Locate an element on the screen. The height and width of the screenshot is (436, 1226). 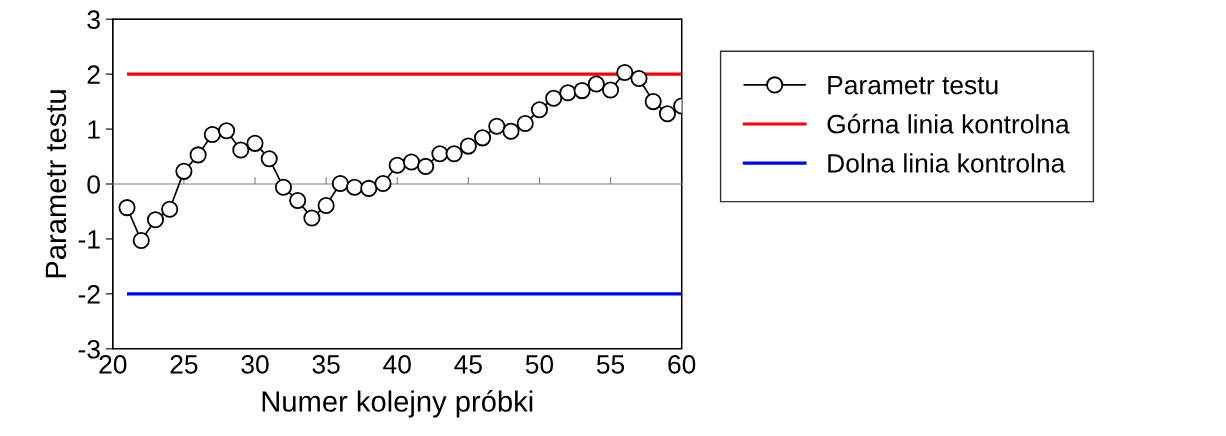
y-tick-label: -3 is located at coordinates (89, 349).